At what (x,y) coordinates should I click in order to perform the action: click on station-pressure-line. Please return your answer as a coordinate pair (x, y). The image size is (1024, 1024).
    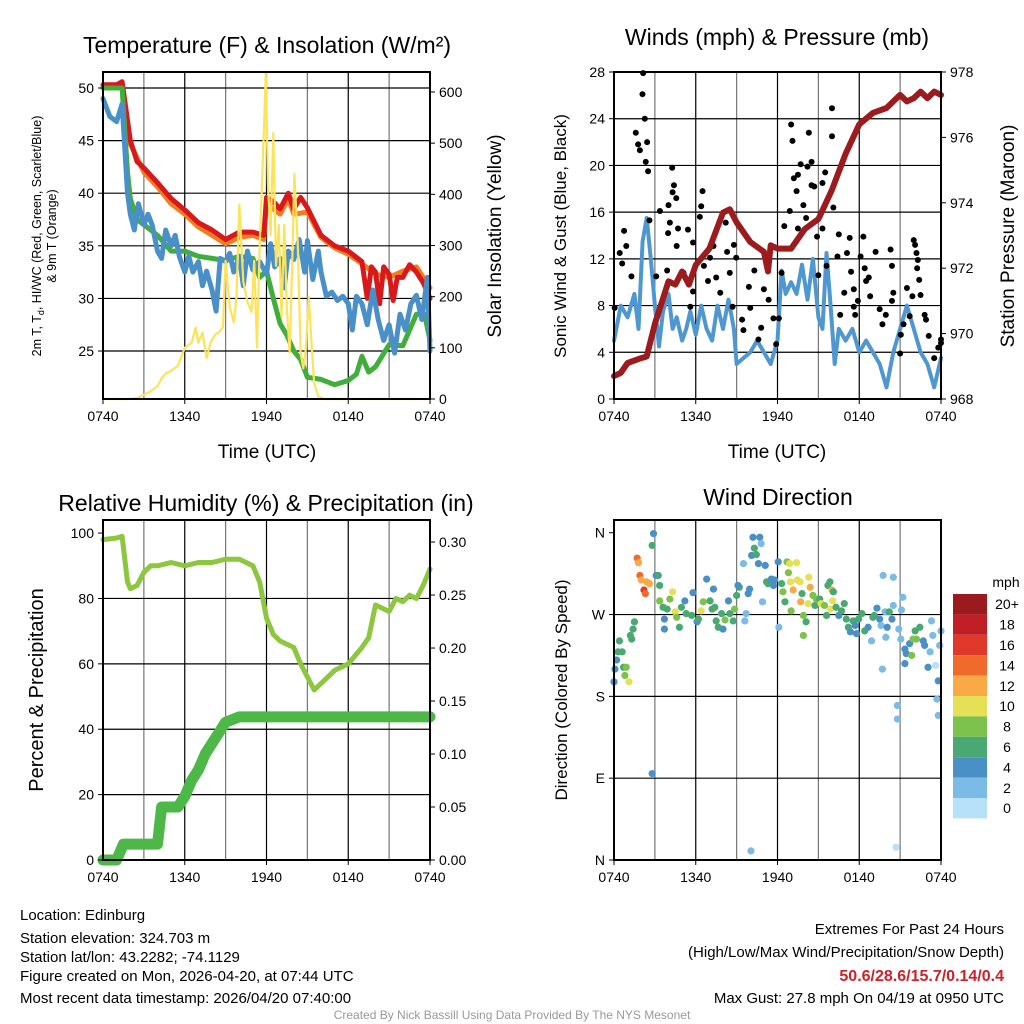
    Looking at the image, I should click on (777, 234).